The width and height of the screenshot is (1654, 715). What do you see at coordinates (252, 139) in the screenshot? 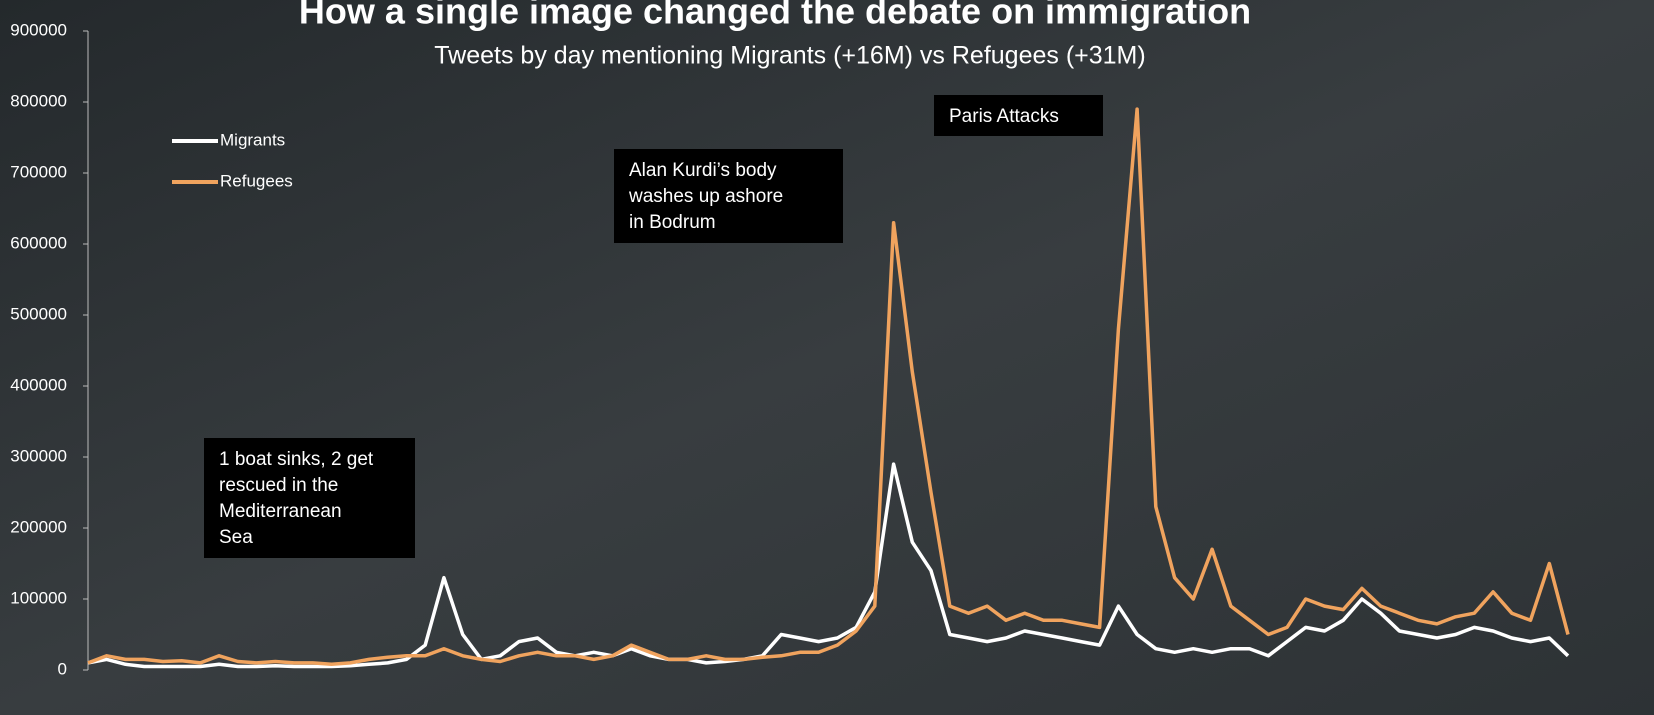
I see `legend-label: Migrants` at bounding box center [252, 139].